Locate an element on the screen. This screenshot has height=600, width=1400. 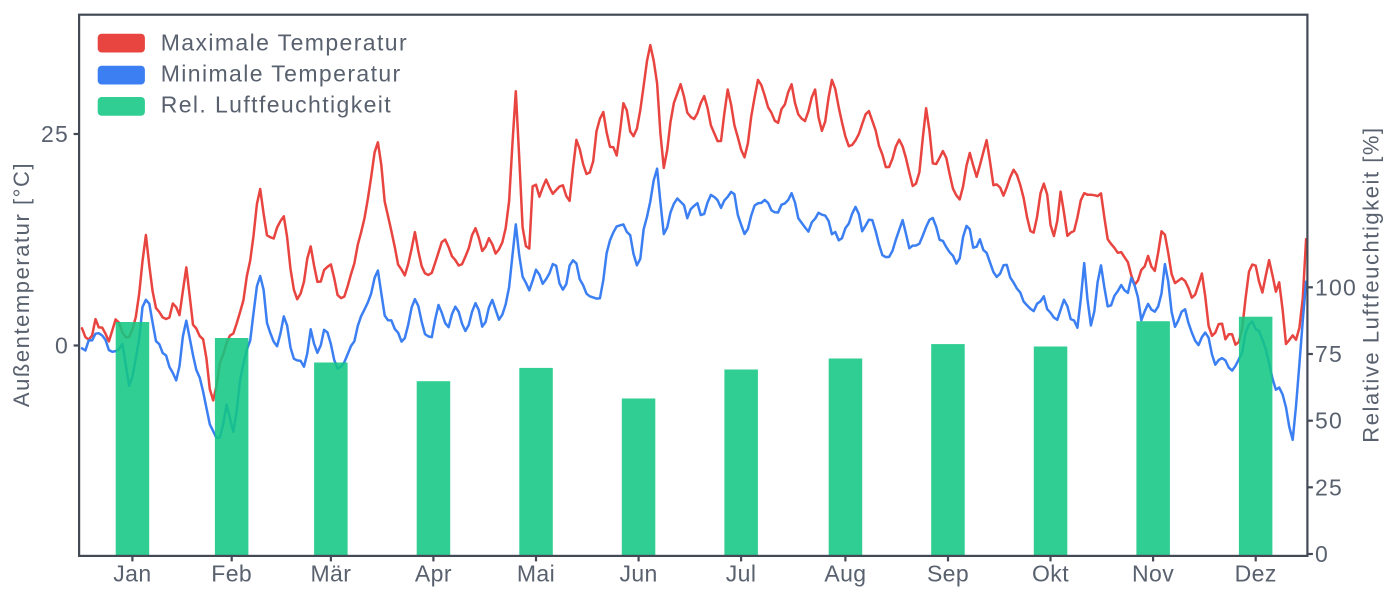
svg-text: Jul is located at coordinates (741, 574).